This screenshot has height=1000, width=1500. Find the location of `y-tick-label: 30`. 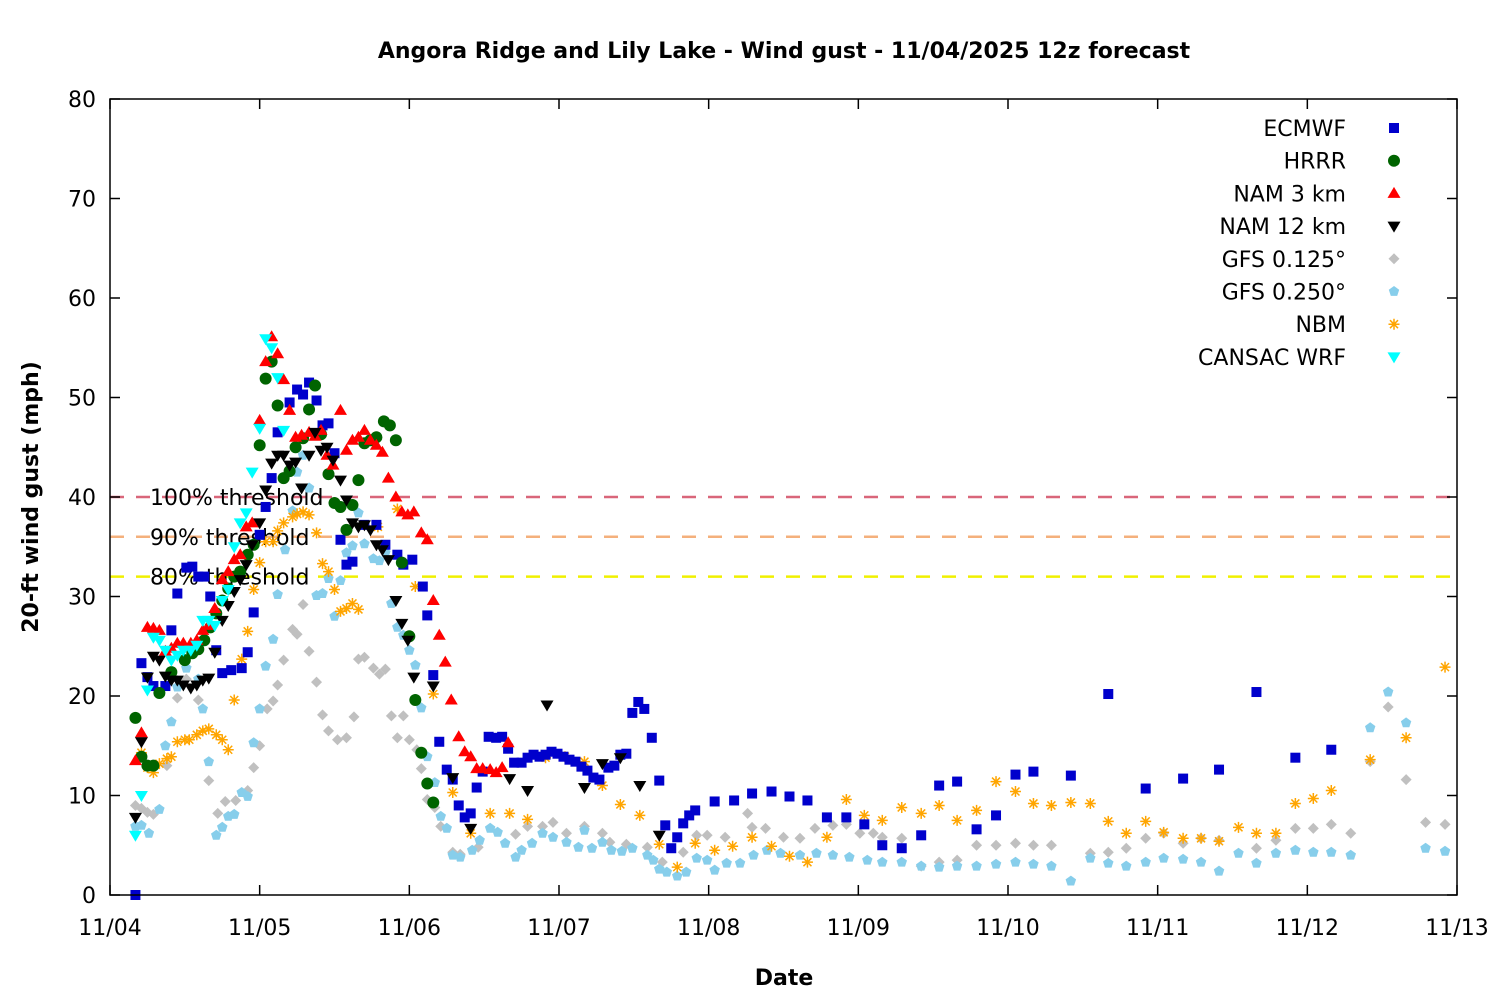

y-tick-label: 30 is located at coordinates (82, 598).